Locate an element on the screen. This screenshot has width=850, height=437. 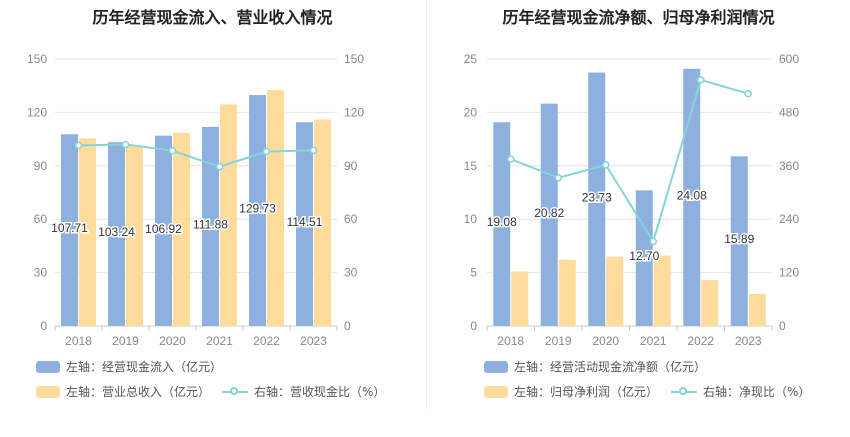
y-right-tick-label: 90 is located at coordinates (351, 166).